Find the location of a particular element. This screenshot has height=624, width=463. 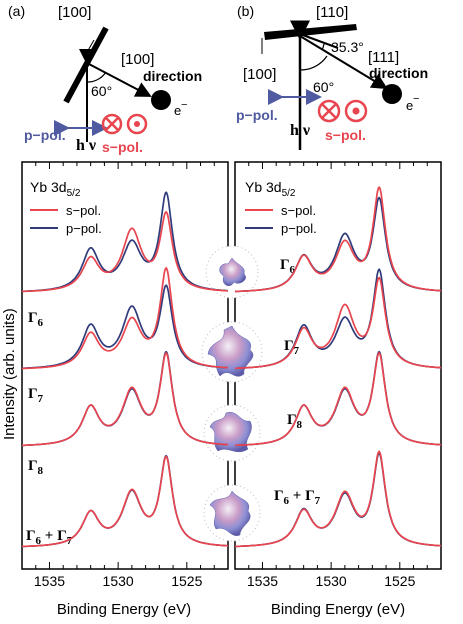

orbital-gamma7-icon is located at coordinates (232, 352).